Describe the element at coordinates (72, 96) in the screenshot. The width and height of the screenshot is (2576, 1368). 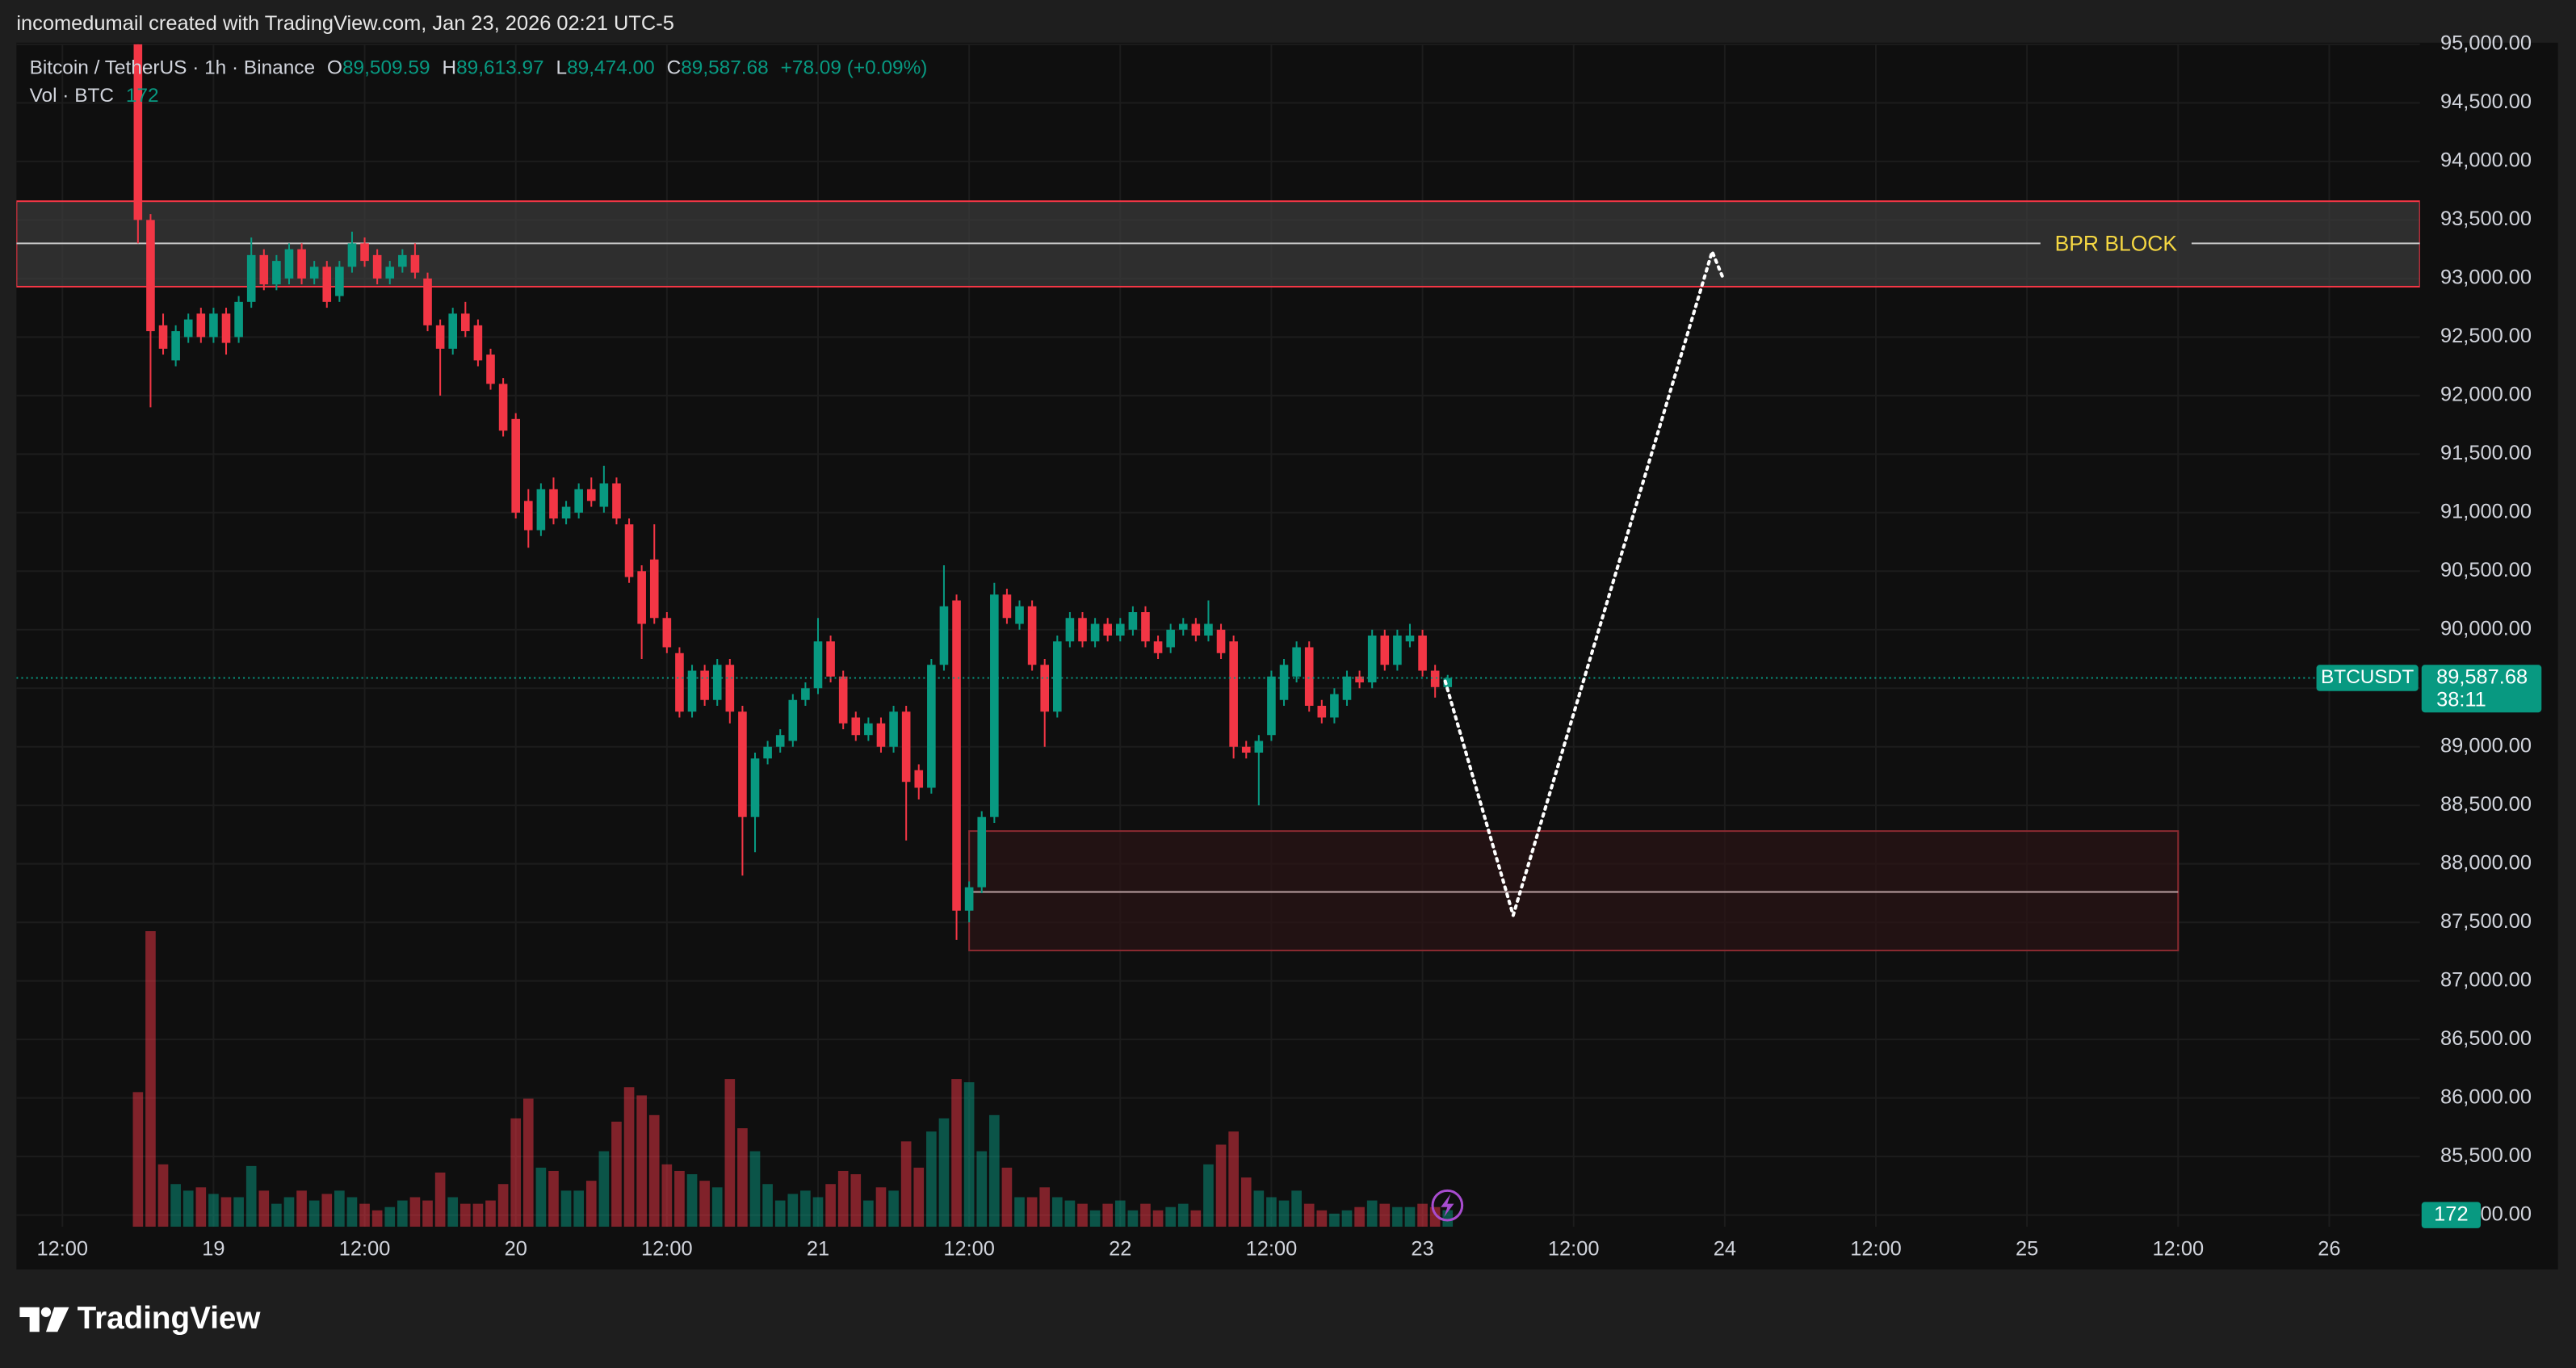
I see `volume-label: Vol · BTC` at that location.